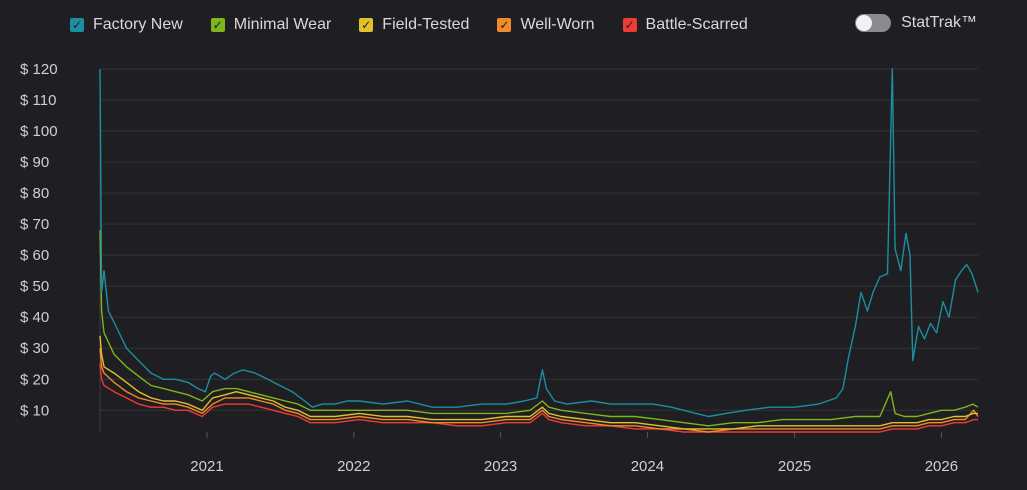 This screenshot has height=490, width=1027. What do you see at coordinates (873, 23) in the screenshot?
I see `stattrak-toggle` at bounding box center [873, 23].